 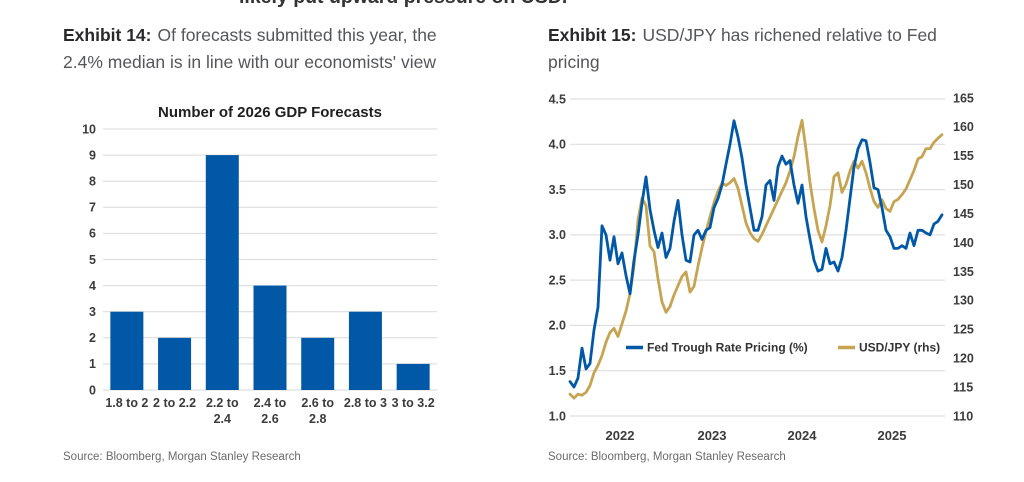 I want to click on bar-x-tick: 2.8 to 3, so click(x=365, y=403).